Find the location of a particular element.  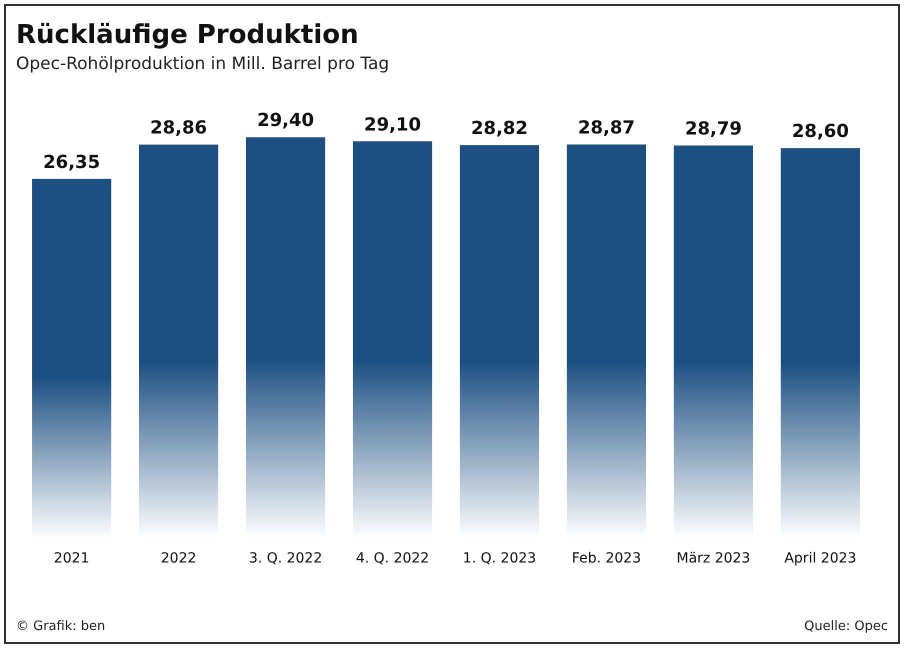

data-label: 28,87 is located at coordinates (606, 127).